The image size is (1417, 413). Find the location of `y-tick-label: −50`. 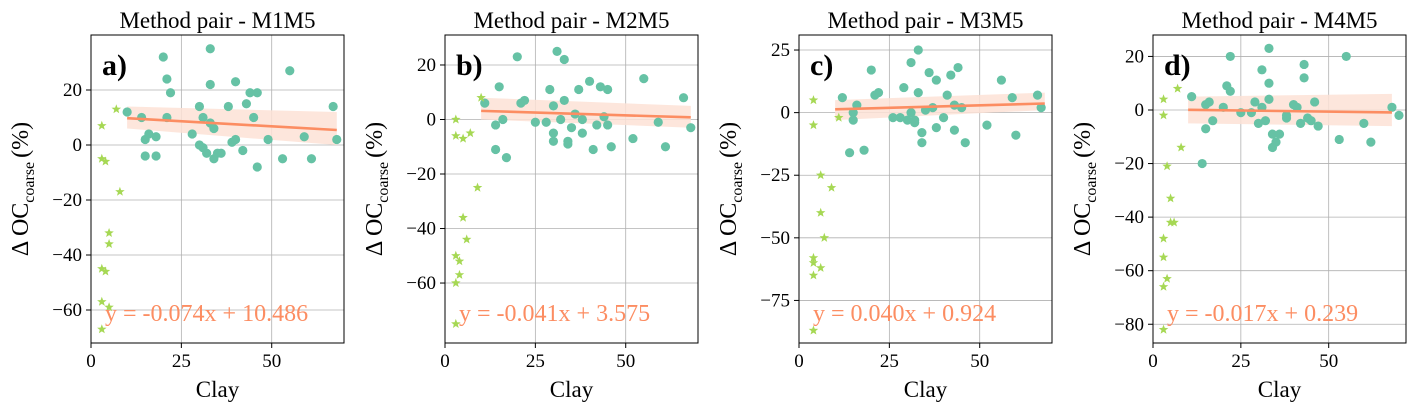

y-tick-label: −50 is located at coordinates (775, 238).